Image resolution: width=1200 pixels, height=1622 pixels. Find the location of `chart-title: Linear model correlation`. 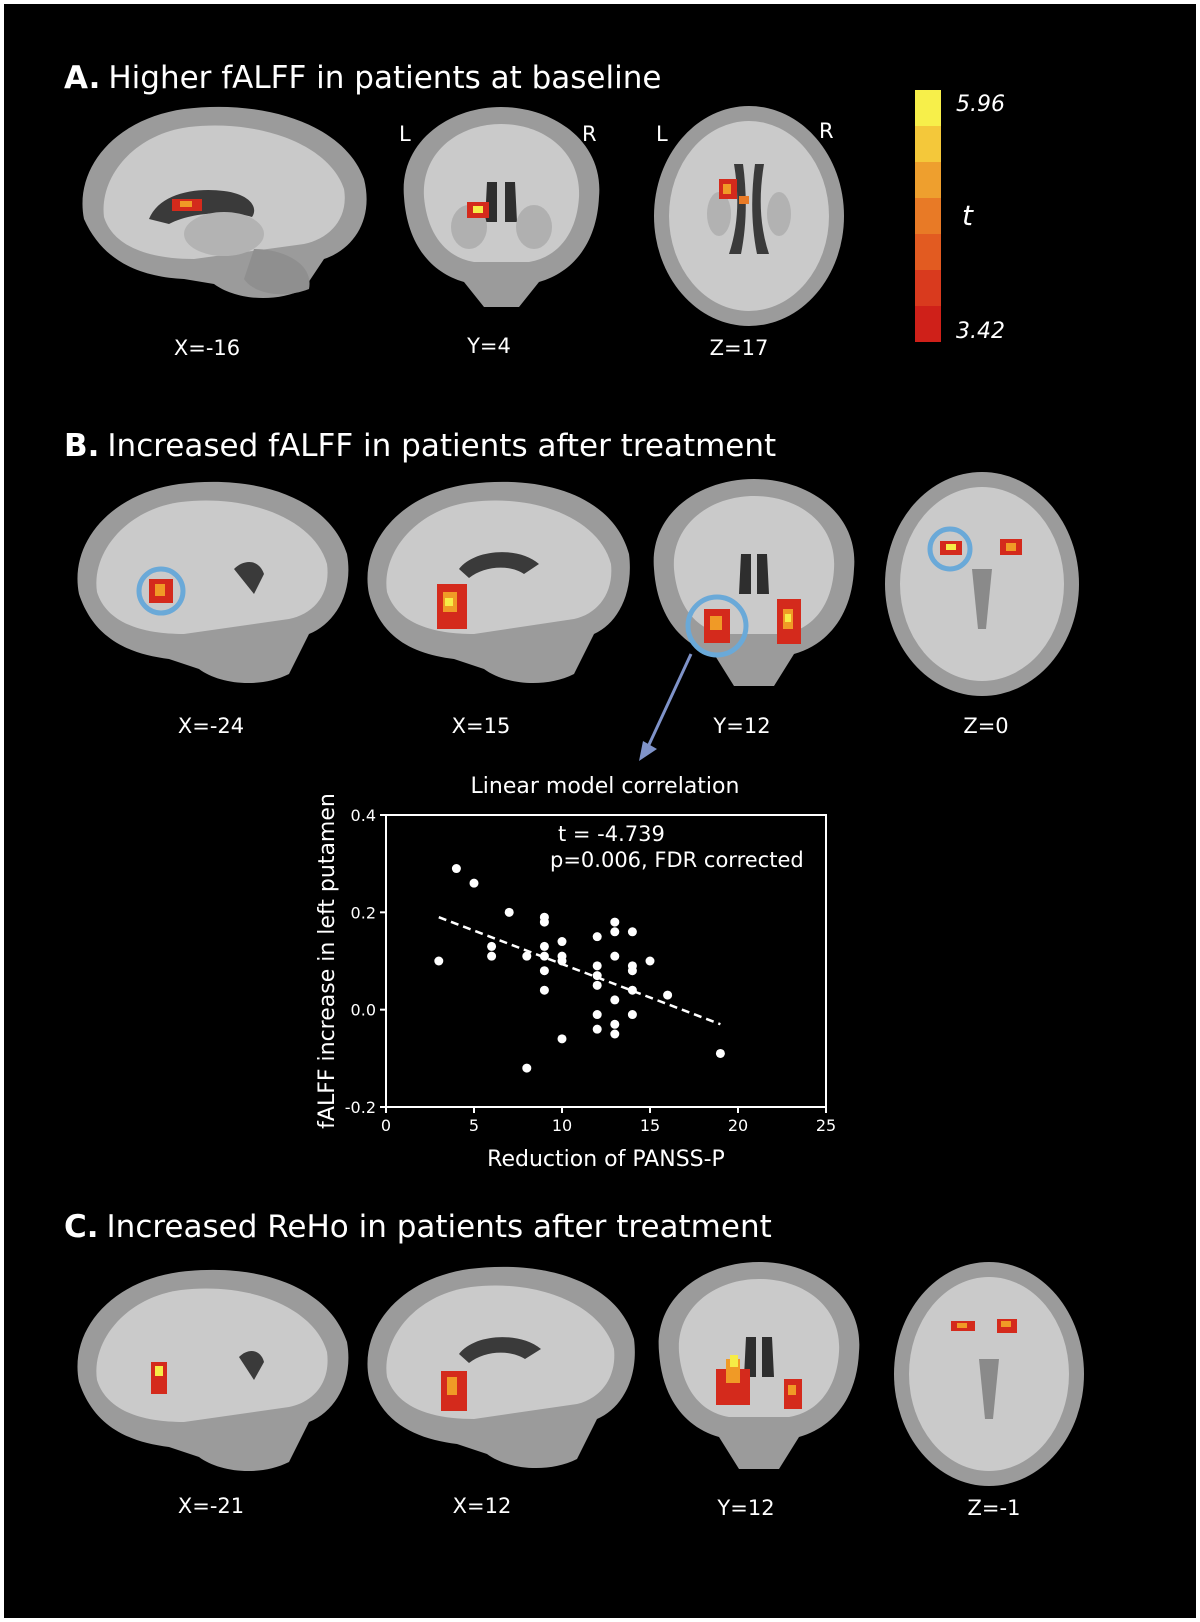

chart-title: Linear model correlation is located at coordinates (605, 786).